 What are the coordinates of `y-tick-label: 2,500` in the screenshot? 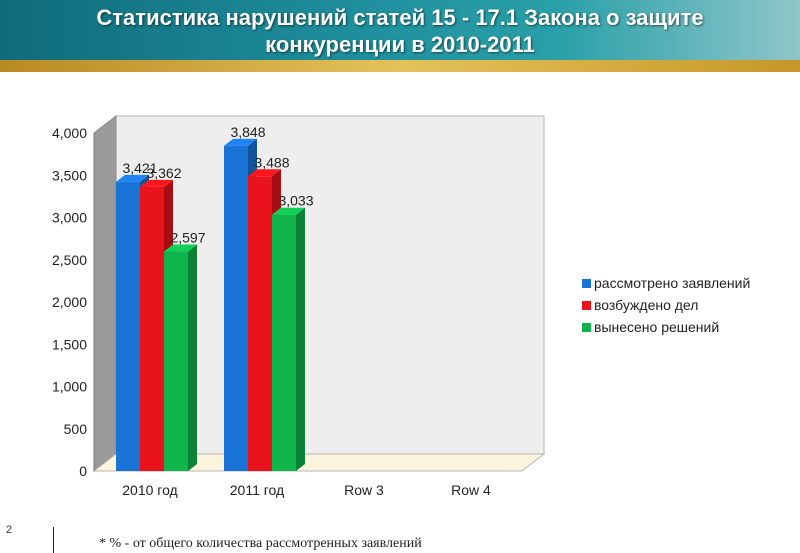 It's located at (69, 260).